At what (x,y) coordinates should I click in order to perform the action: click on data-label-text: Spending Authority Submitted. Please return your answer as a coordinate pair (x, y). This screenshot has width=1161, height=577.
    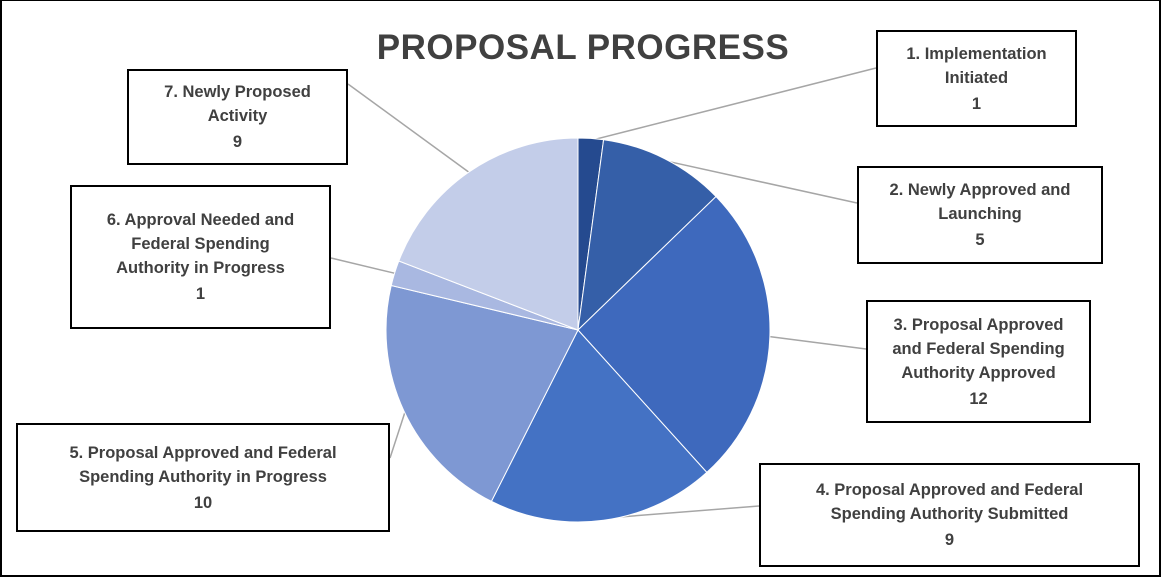
    Looking at the image, I should click on (949, 514).